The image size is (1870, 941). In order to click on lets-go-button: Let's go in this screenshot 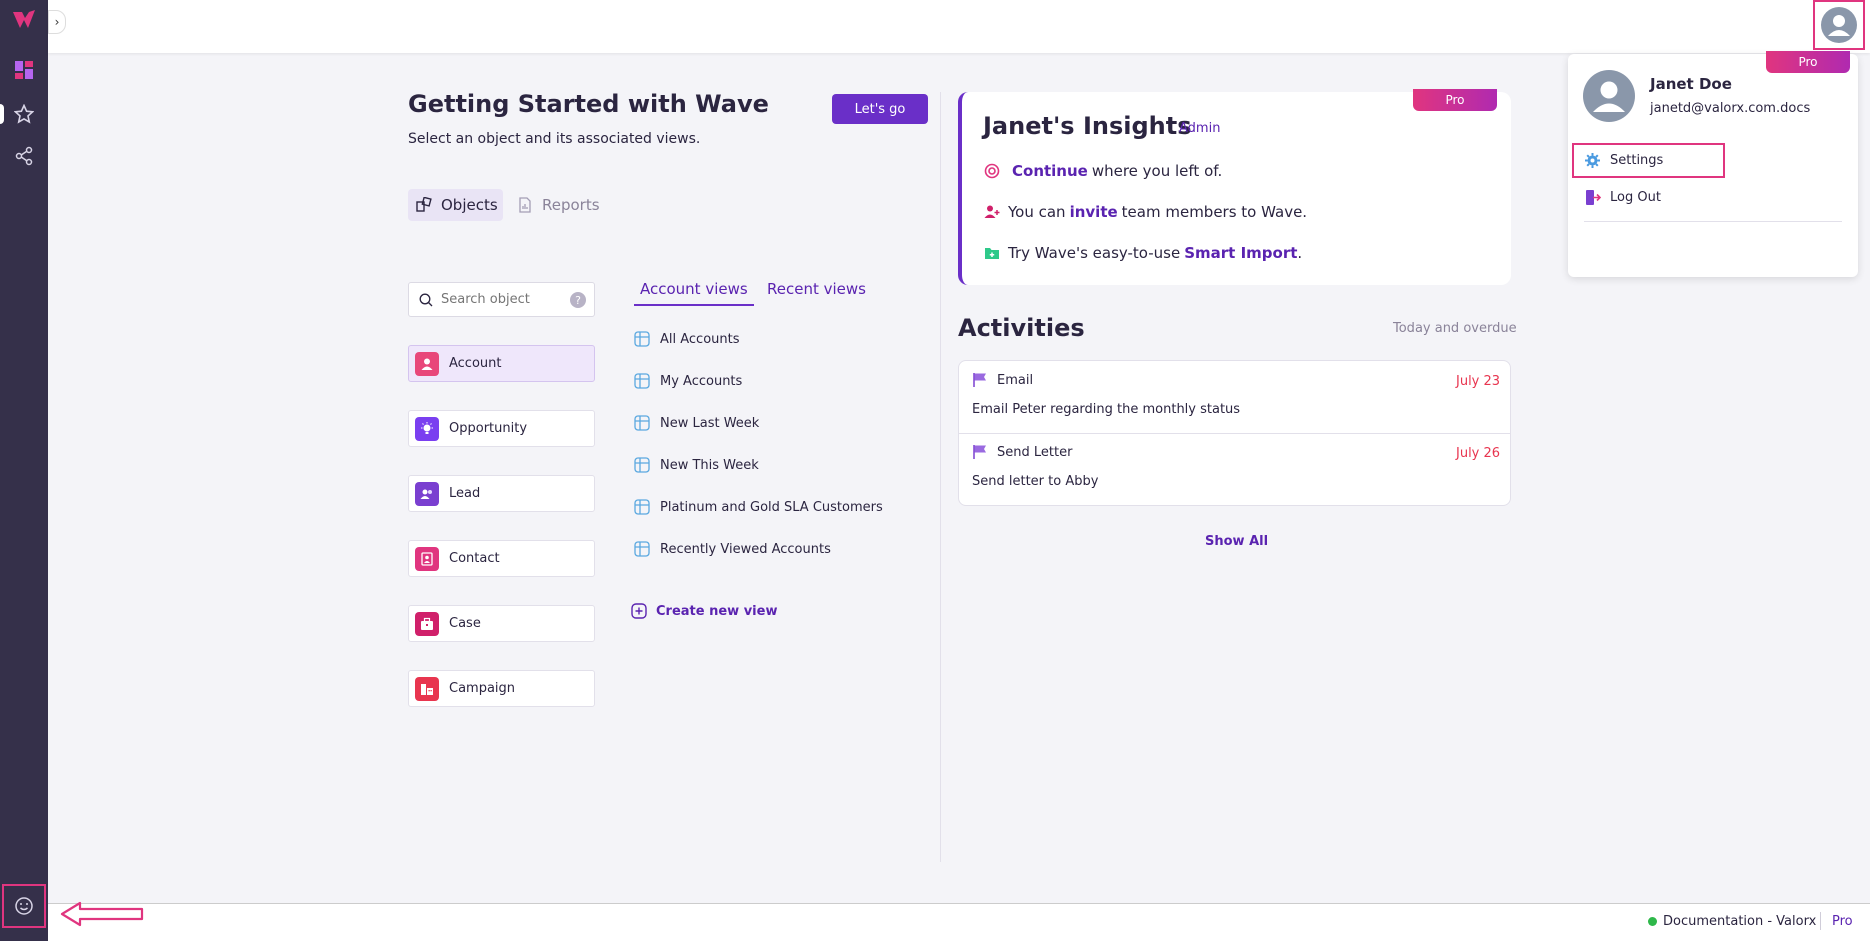, I will do `click(880, 109)`.